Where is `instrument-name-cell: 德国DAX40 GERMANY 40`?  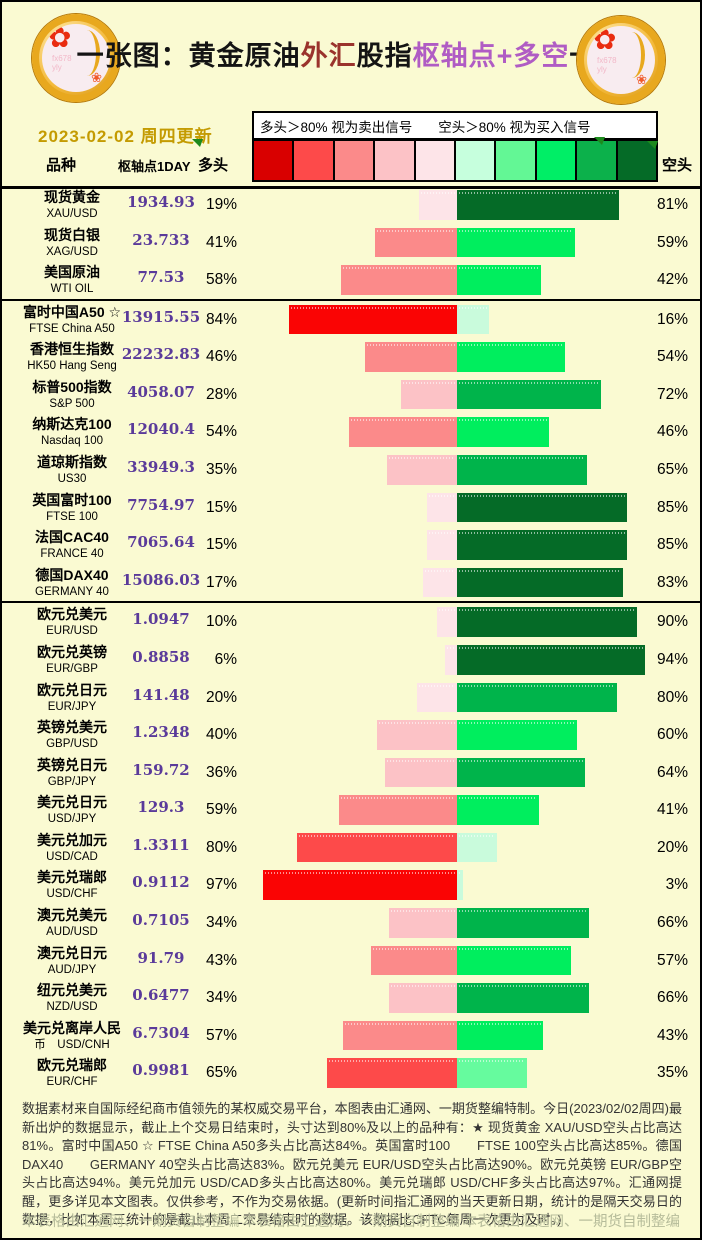
instrument-name-cell: 德国DAX40 GERMANY 40 is located at coordinates (72, 584).